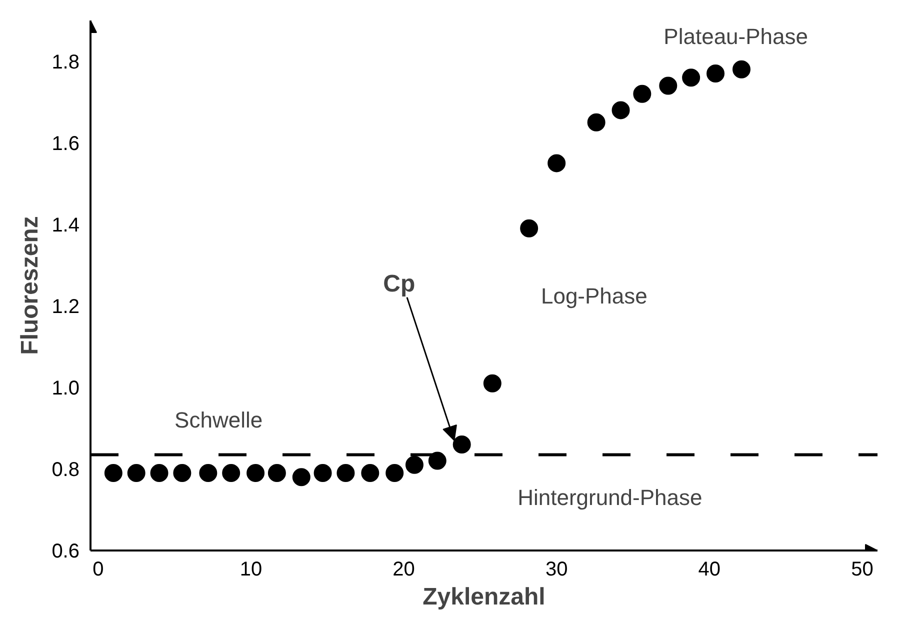 The height and width of the screenshot is (630, 907). What do you see at coordinates (66, 62) in the screenshot?
I see `y-tick-label: 1.8` at bounding box center [66, 62].